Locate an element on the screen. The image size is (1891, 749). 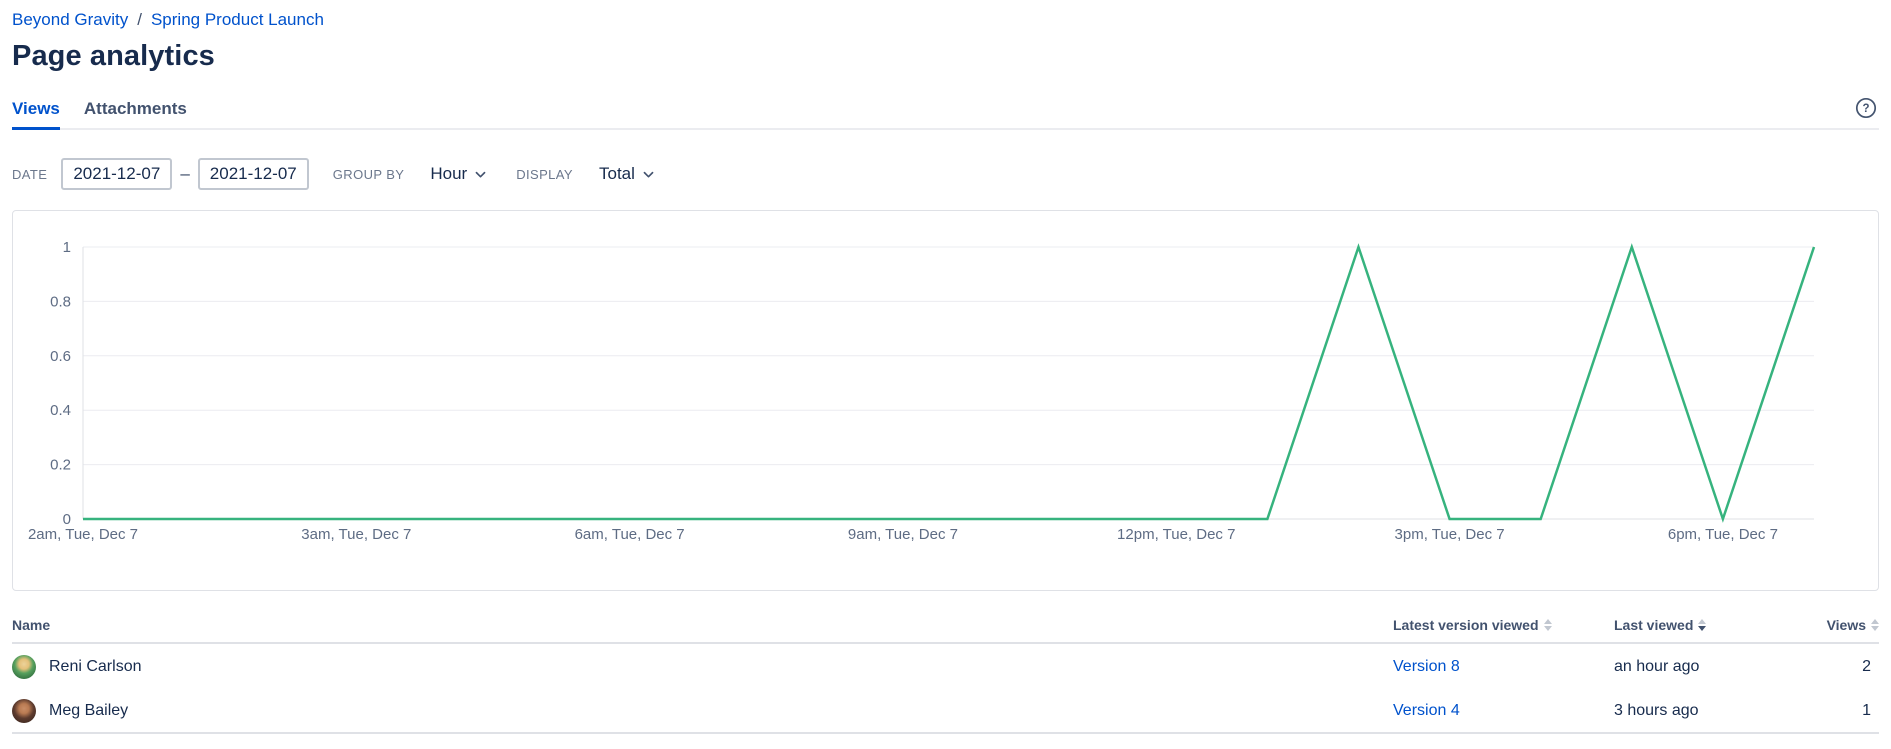
x-axis-tick-label: 3am, Tue, Dec 7 is located at coordinates (356, 534).